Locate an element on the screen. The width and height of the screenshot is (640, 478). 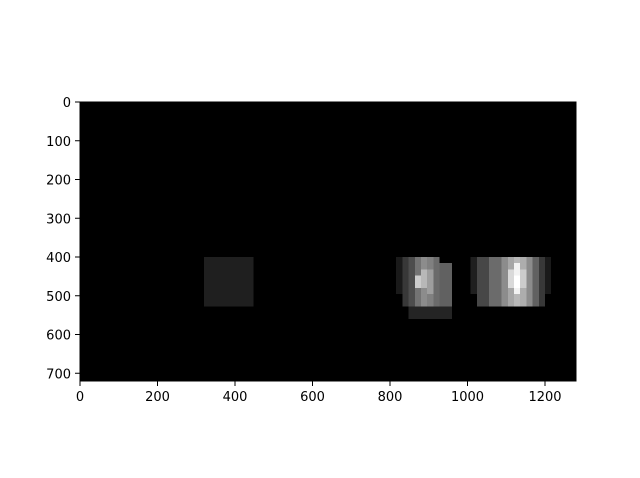
y-tick-label-4: 400 is located at coordinates (58, 258).